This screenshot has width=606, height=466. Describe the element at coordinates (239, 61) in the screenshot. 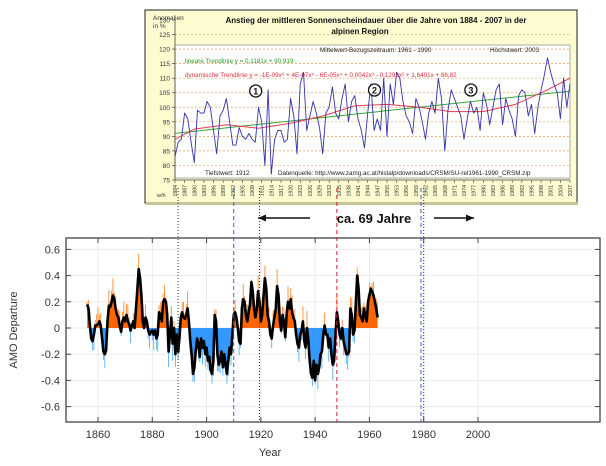

I see `linear-trend-label: lineare Trendlinie y = 0,1181x + 90,919` at that location.